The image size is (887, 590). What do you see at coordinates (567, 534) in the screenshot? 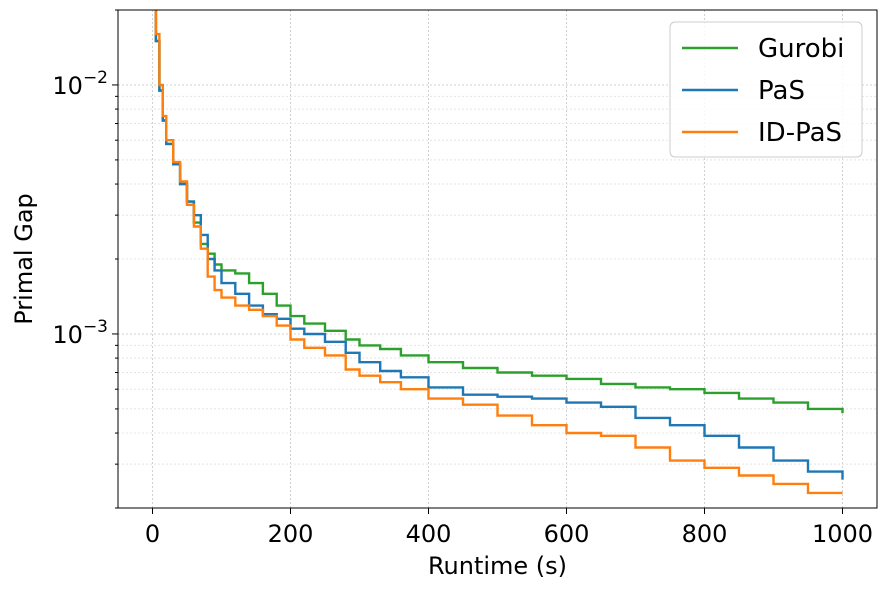
I see `x-tick-label: 600` at bounding box center [567, 534].